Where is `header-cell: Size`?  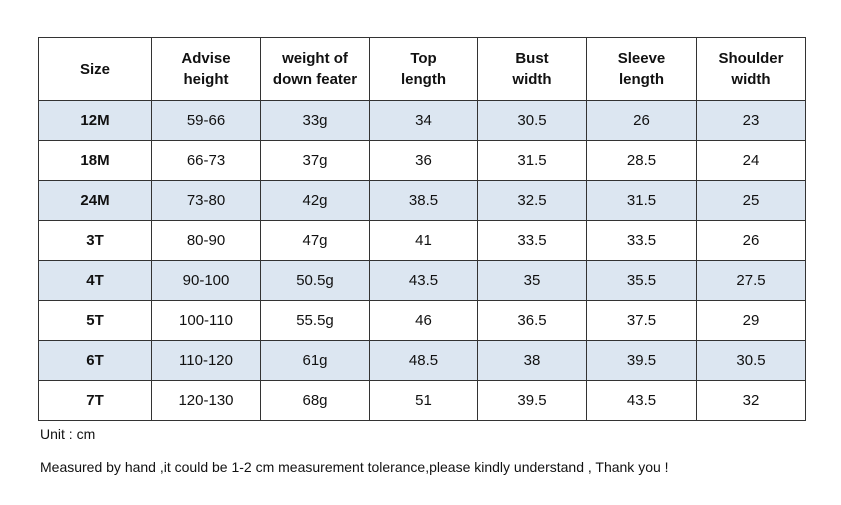 header-cell: Size is located at coordinates (95, 69).